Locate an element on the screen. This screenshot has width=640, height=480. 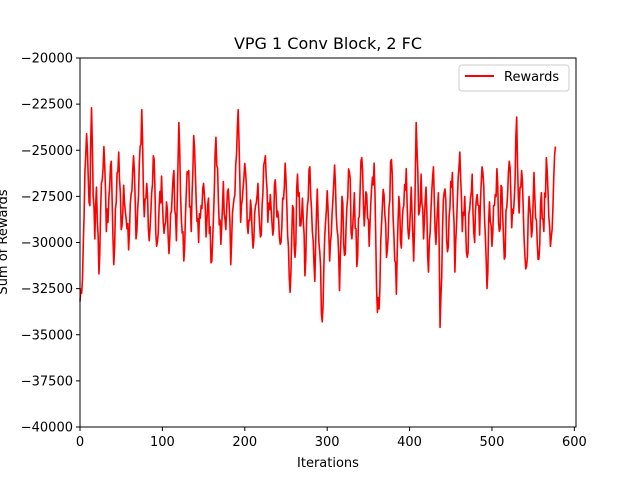
y-tick-label: −37500 is located at coordinates (47, 381).